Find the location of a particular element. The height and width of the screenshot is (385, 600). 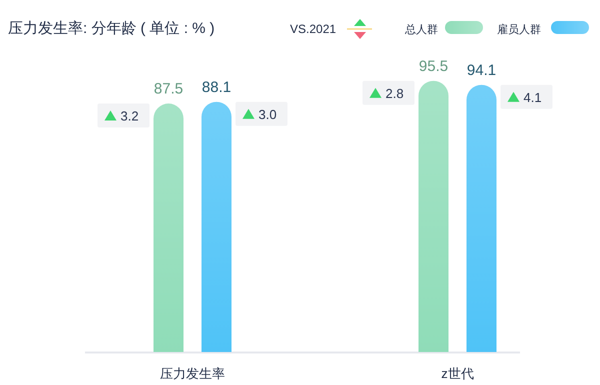

annotation: 2.8 is located at coordinates (395, 93).